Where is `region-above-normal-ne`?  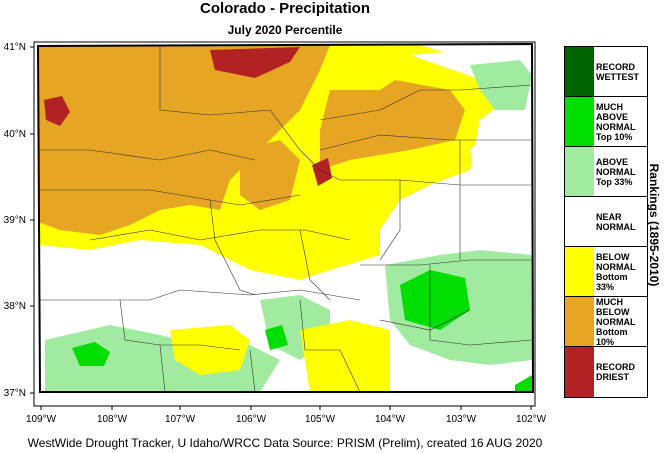
region-above-normal-ne is located at coordinates (501, 85).